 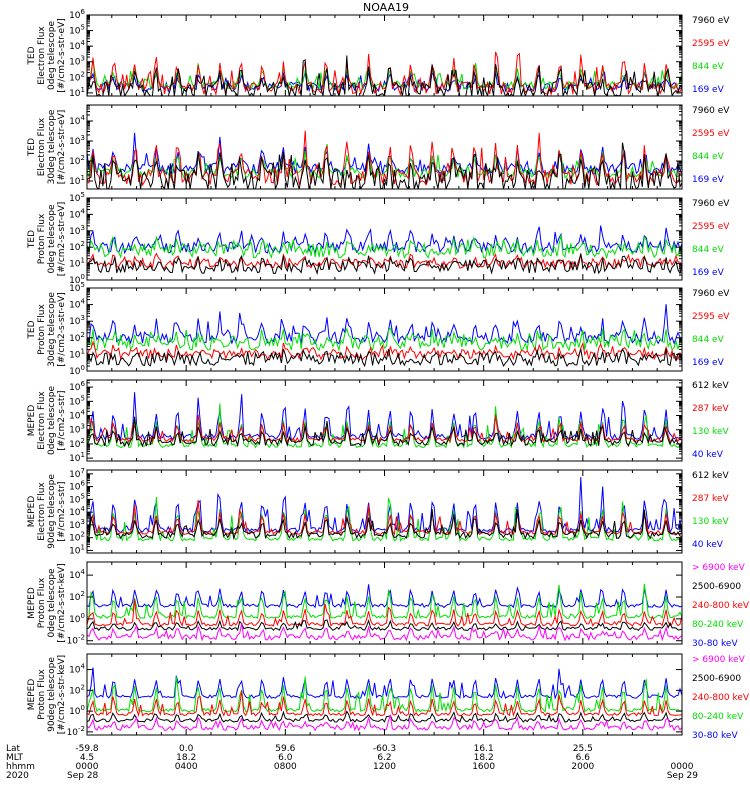 I want to click on legend-entry: 130 keV, so click(x=710, y=522).